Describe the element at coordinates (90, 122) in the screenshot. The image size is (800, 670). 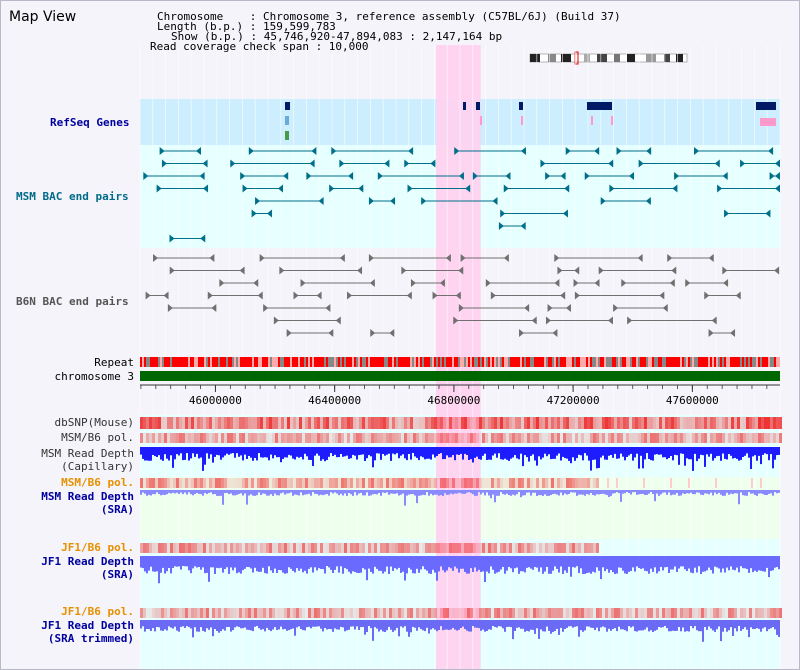
I see `track-label-refseq-genes: RefSeq Genes` at that location.